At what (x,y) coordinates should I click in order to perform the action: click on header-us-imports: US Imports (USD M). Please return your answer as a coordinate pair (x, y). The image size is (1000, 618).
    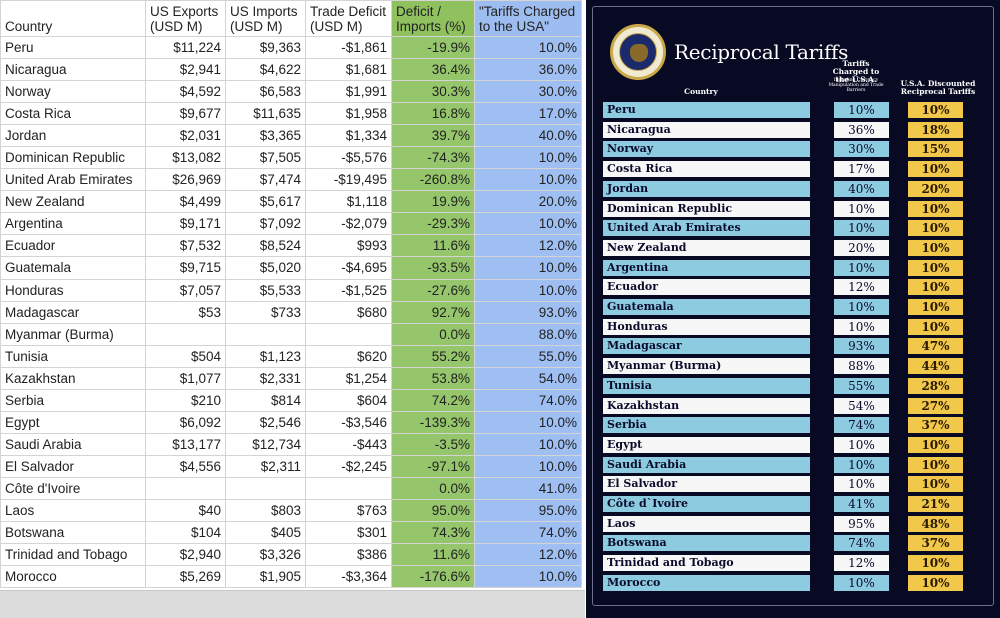
    Looking at the image, I should click on (265, 18).